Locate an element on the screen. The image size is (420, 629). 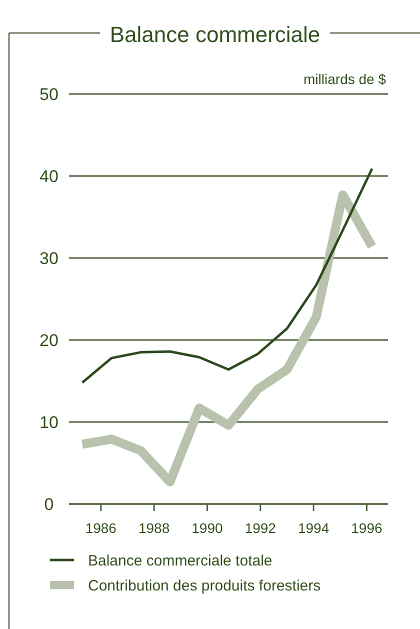
y-tick-label: 40 is located at coordinates (49, 176).